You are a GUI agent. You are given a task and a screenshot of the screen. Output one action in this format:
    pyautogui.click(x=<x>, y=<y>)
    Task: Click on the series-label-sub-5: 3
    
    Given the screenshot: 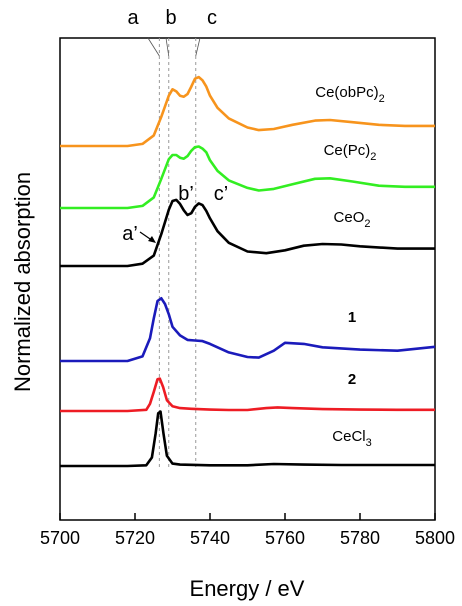 What is the action you would take?
    pyautogui.click(x=369, y=443)
    